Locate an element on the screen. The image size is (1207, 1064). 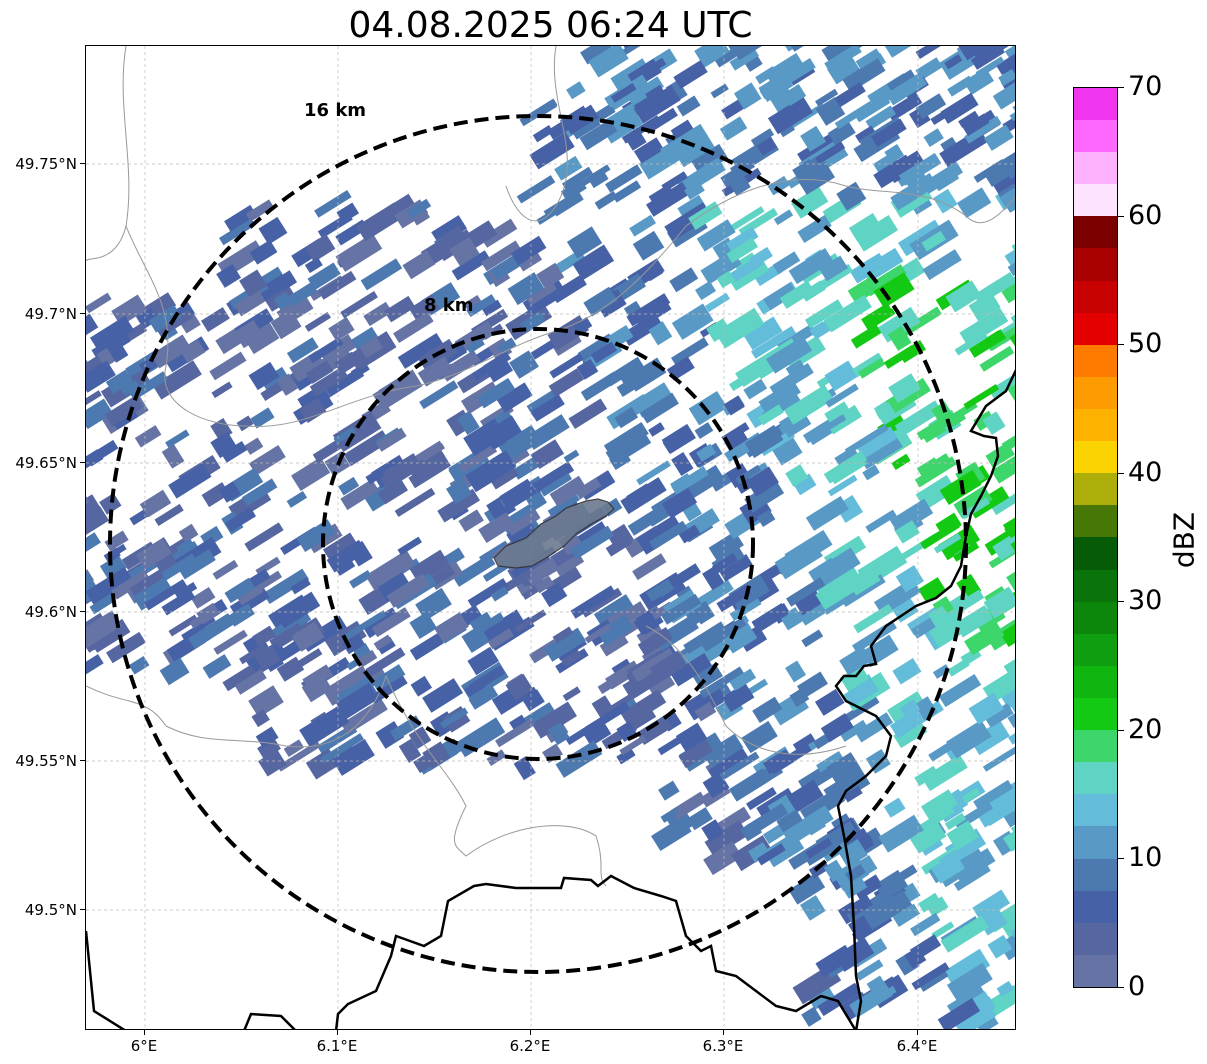
lon-label: 6.1°E is located at coordinates (337, 1046).